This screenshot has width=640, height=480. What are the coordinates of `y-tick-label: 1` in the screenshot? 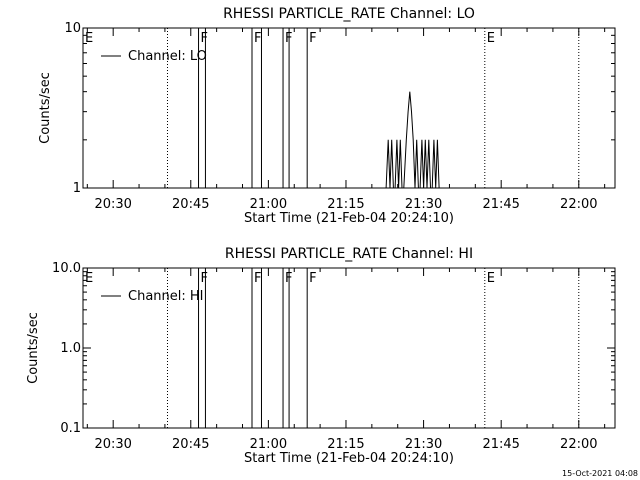 It's located at (77, 188).